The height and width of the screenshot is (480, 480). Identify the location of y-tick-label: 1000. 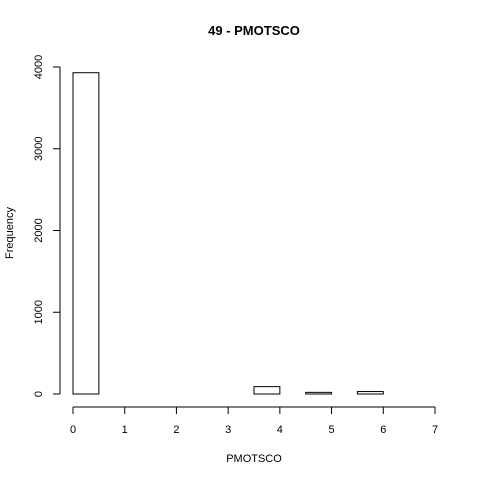
(39, 312).